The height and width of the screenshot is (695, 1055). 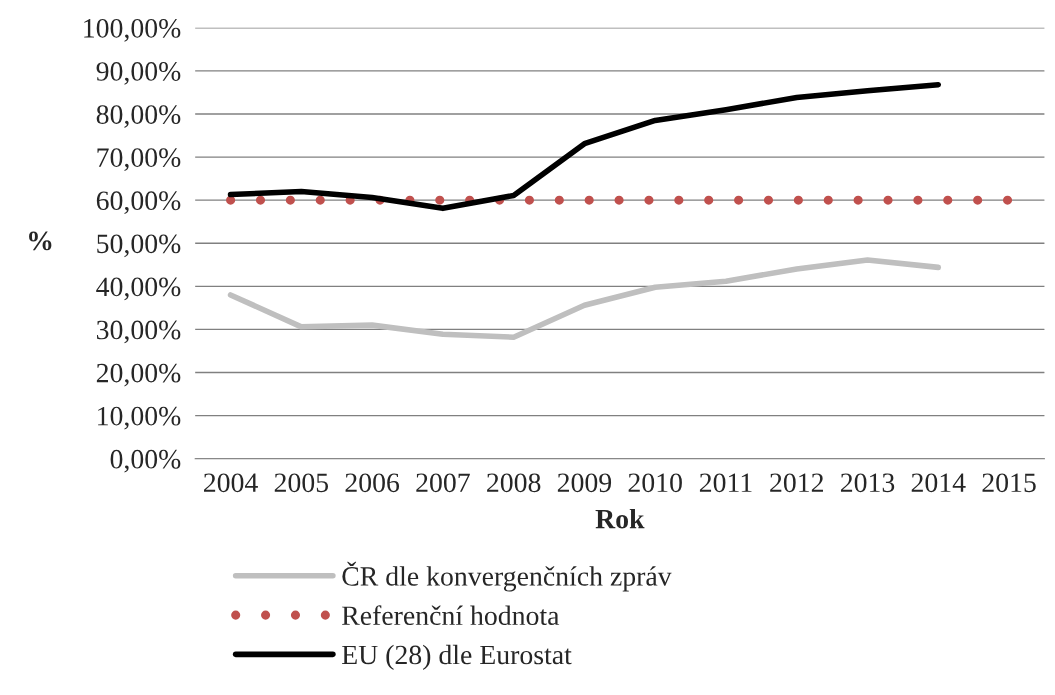 What do you see at coordinates (145, 461) in the screenshot?
I see `y-tick-label: 0,00%` at bounding box center [145, 461].